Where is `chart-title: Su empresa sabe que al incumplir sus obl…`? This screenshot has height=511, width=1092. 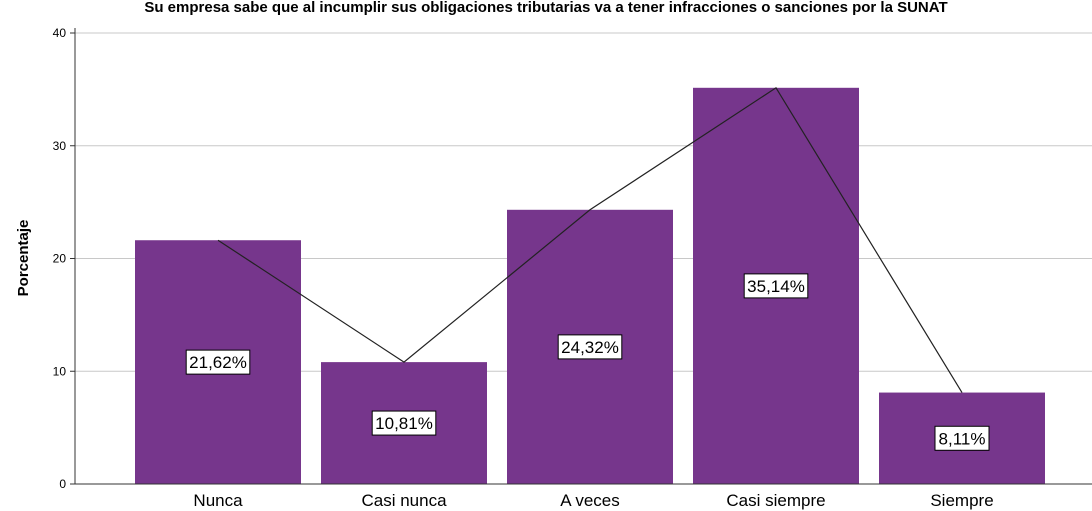 chart-title: Su empresa sabe que al incumplir sus obl… is located at coordinates (545, 8).